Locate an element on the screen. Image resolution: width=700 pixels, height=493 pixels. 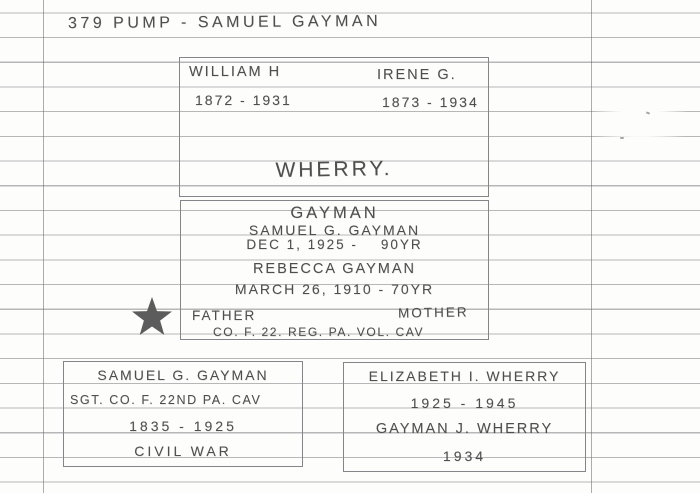
husband-dates: 1872 - 1931 is located at coordinates (243, 100).